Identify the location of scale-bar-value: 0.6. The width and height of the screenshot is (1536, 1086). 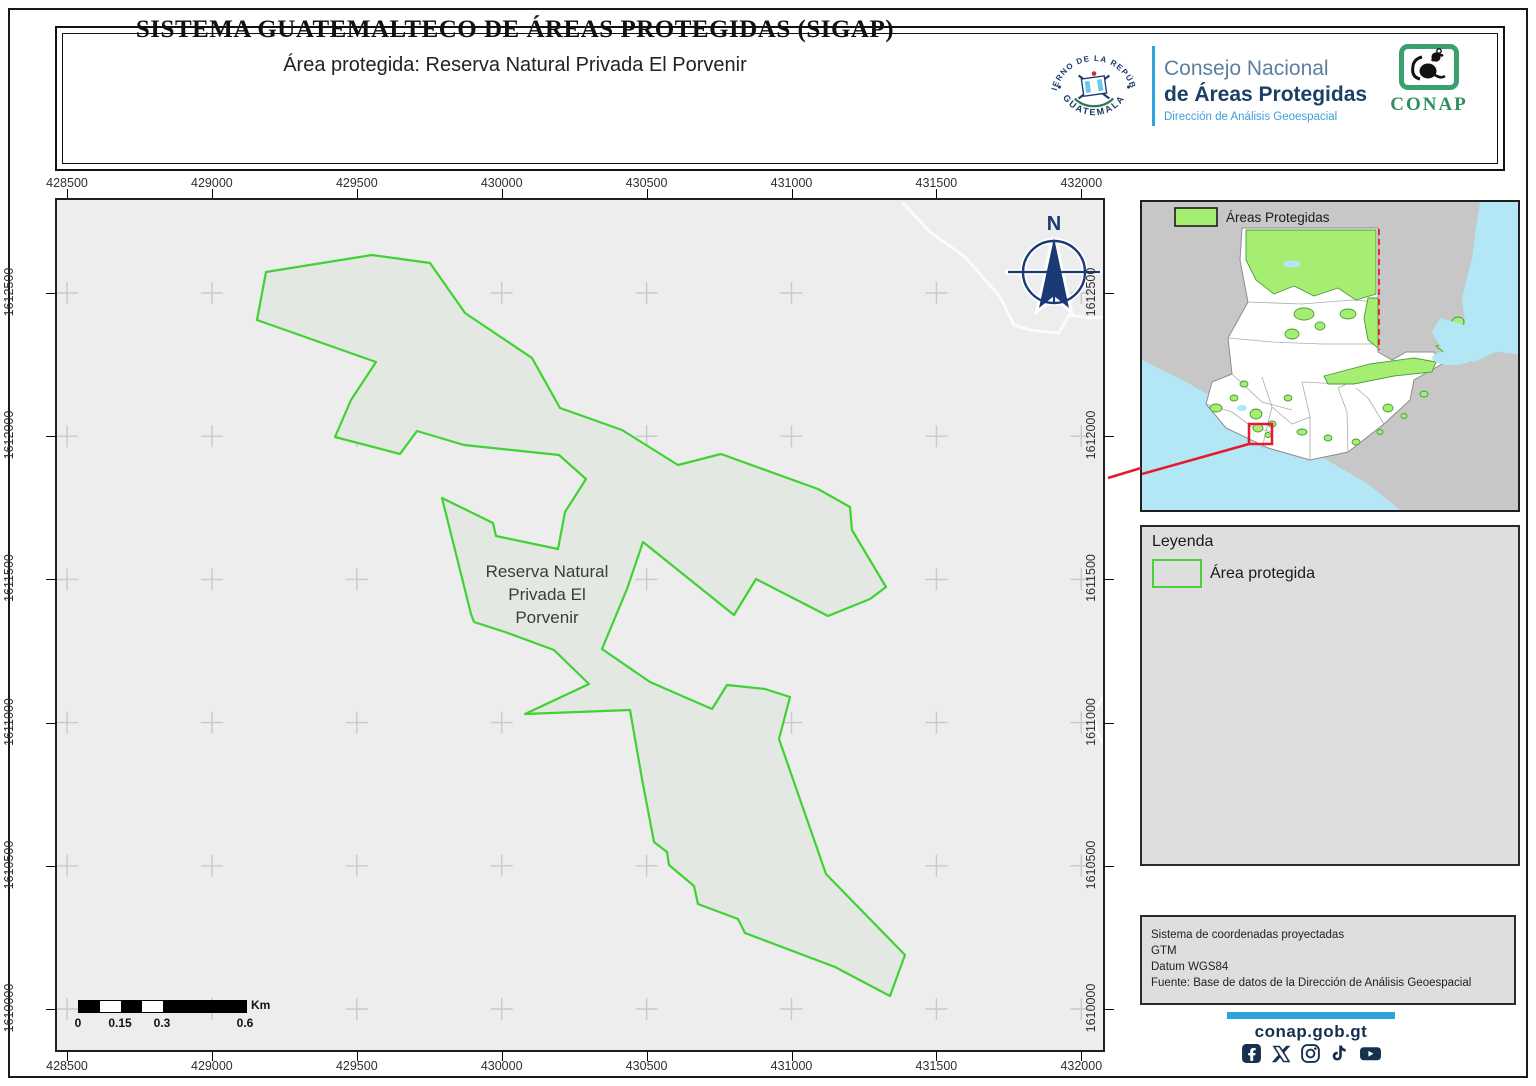
(245, 1023).